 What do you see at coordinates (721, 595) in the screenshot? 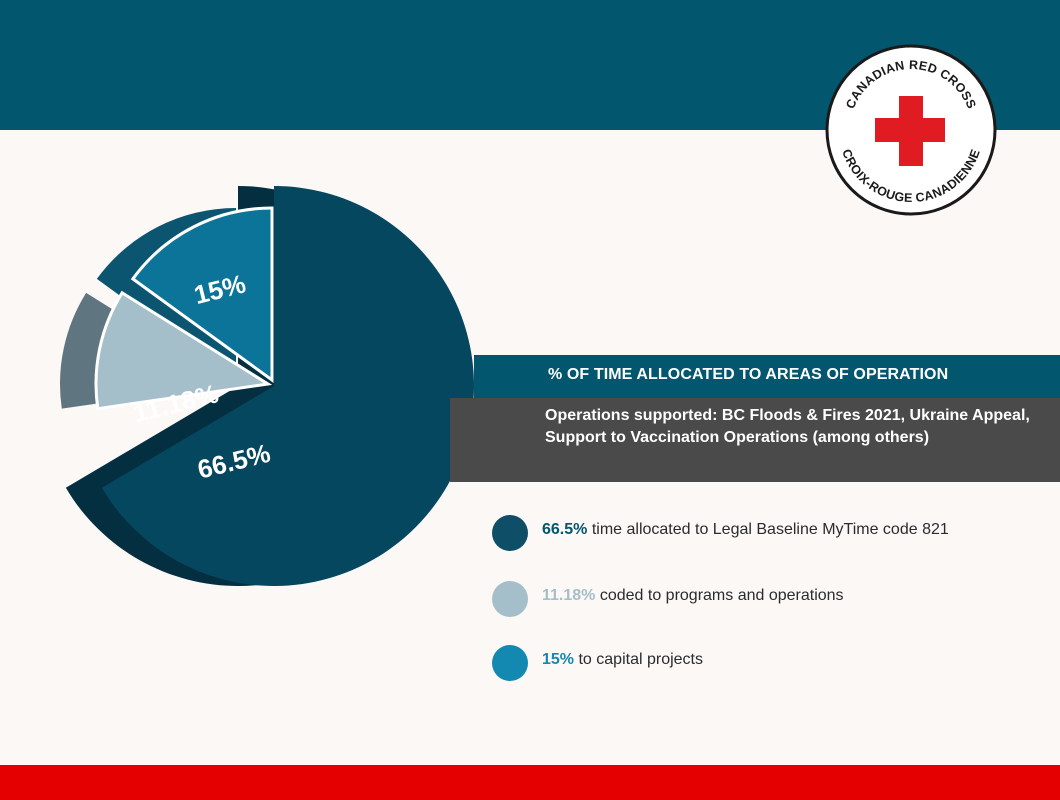
I see `legend-description: coded to programs and operations` at bounding box center [721, 595].